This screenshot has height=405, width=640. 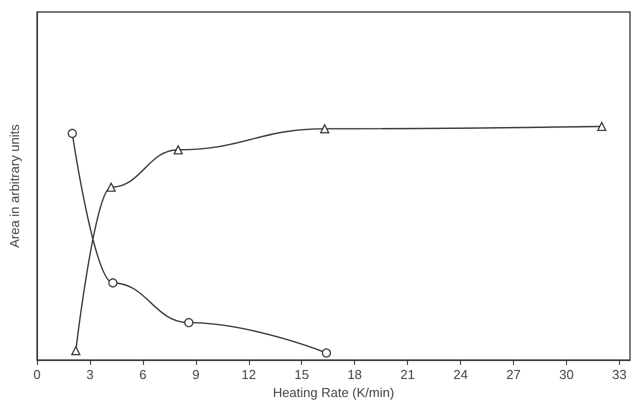 I want to click on x-tick-label: 24, so click(x=460, y=374).